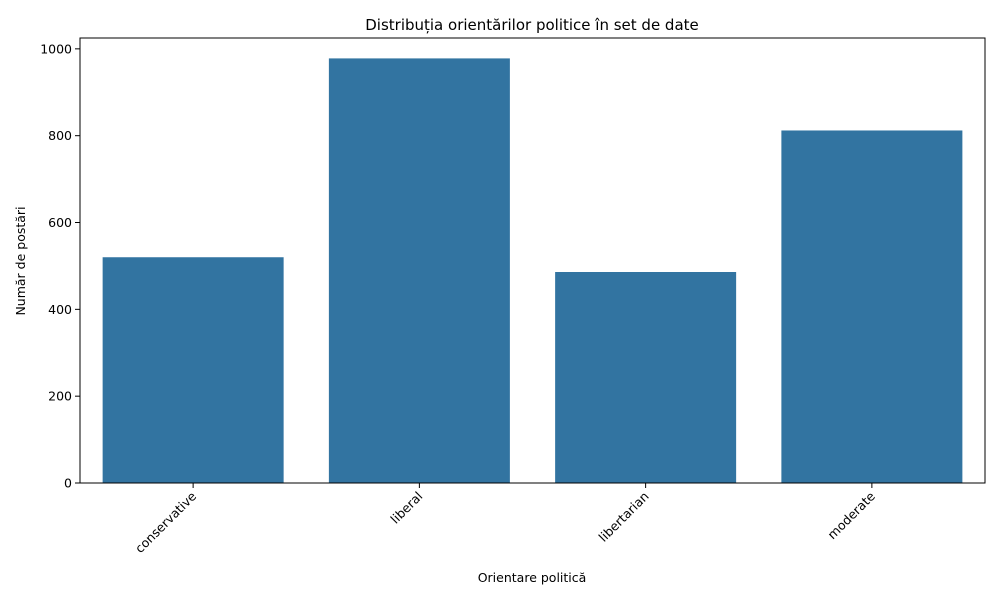 This screenshot has height=600, width=1000. I want to click on y-tick-label: 200, so click(60, 396).